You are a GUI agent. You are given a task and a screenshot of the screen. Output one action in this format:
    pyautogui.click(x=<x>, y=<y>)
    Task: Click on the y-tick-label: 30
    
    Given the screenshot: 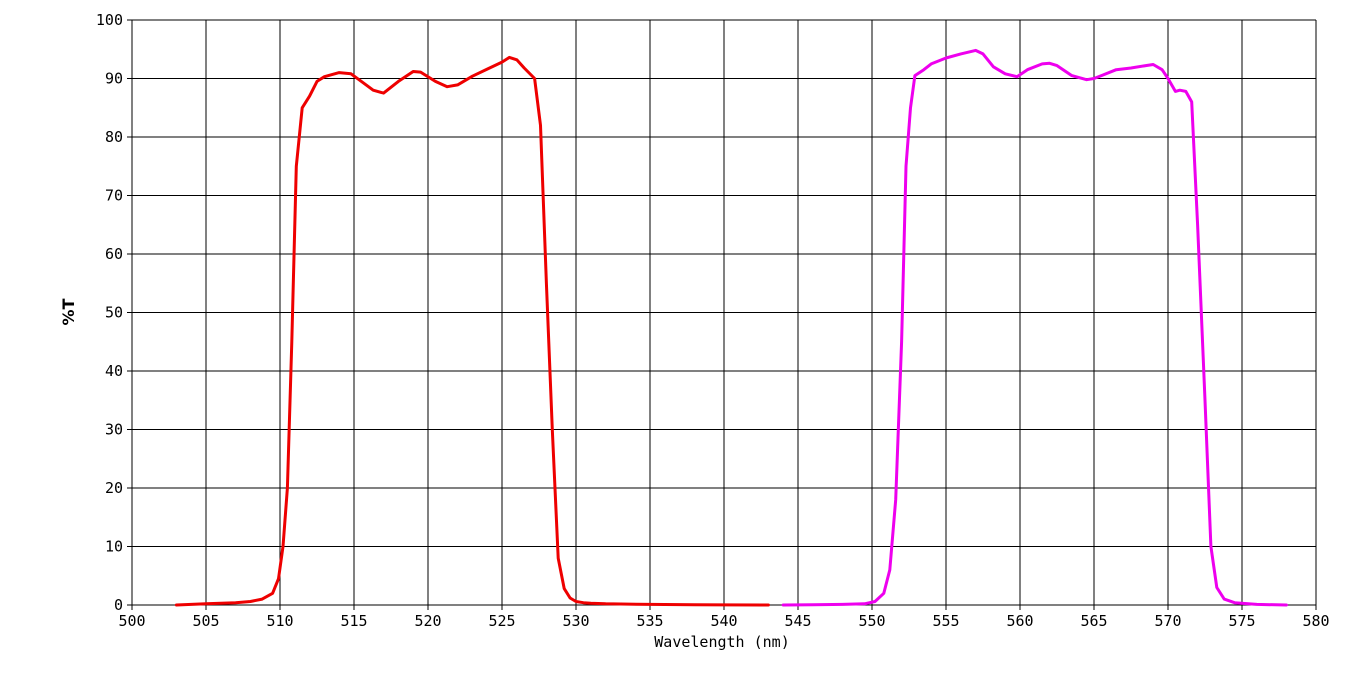 What is the action you would take?
    pyautogui.click(x=114, y=430)
    